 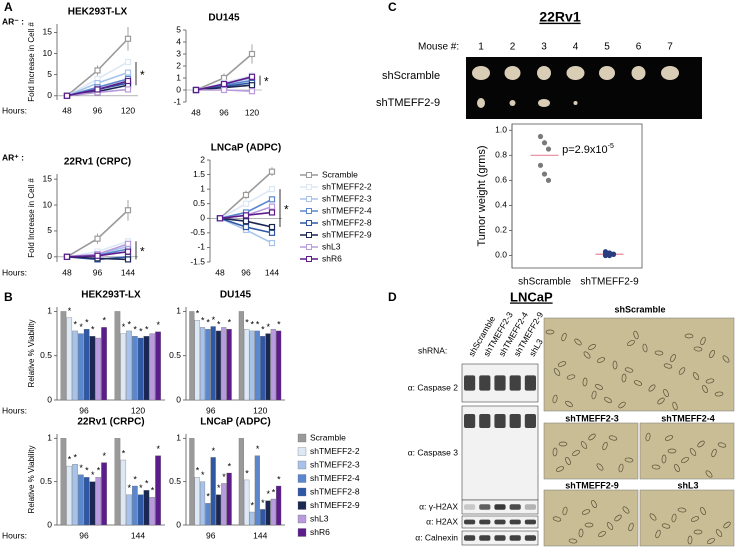 I want to click on legend-marker, so click(x=309, y=187).